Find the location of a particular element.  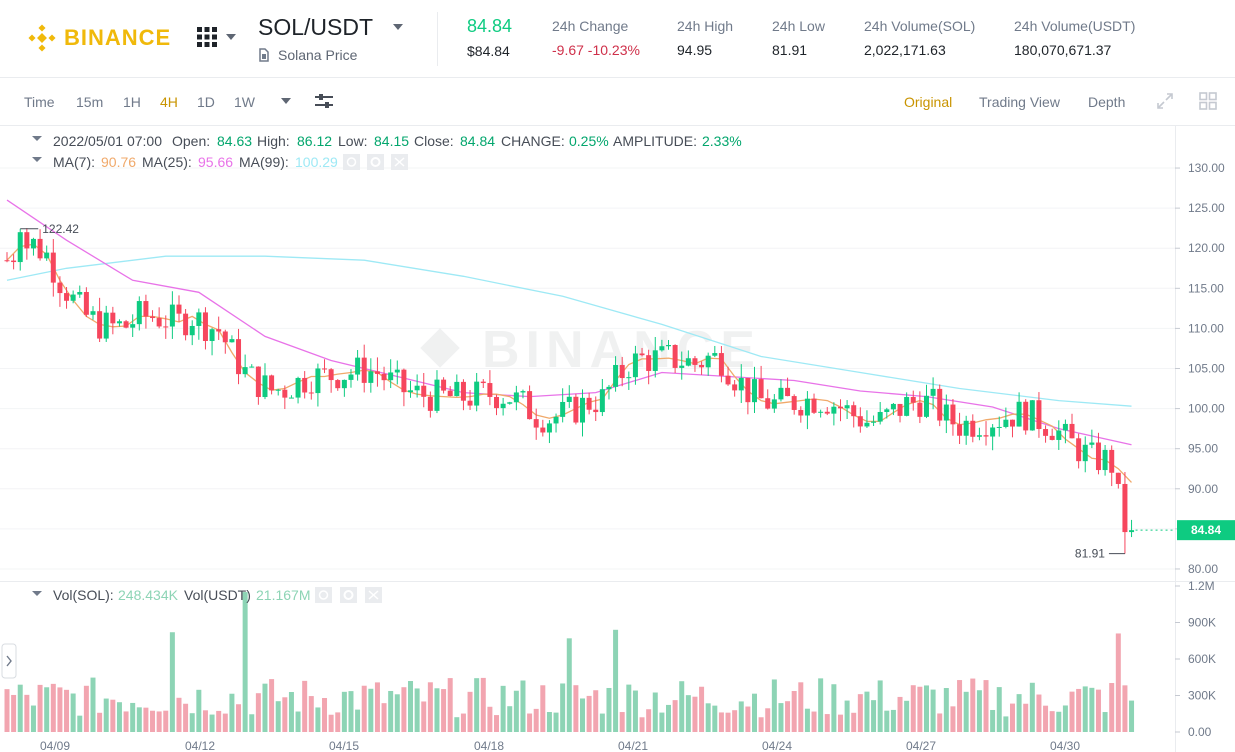

expand-icon is located at coordinates (1165, 101).